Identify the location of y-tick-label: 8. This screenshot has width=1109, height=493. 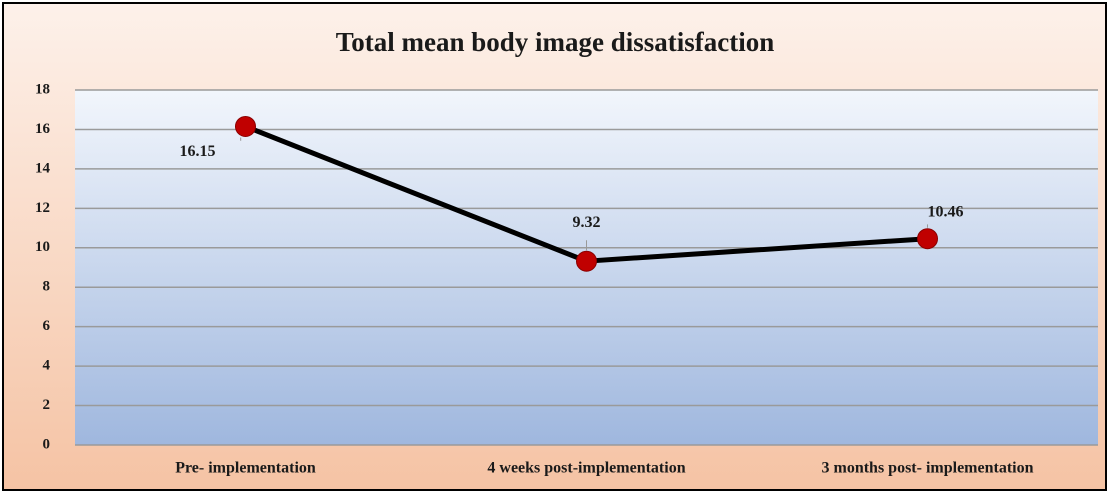
(47, 287).